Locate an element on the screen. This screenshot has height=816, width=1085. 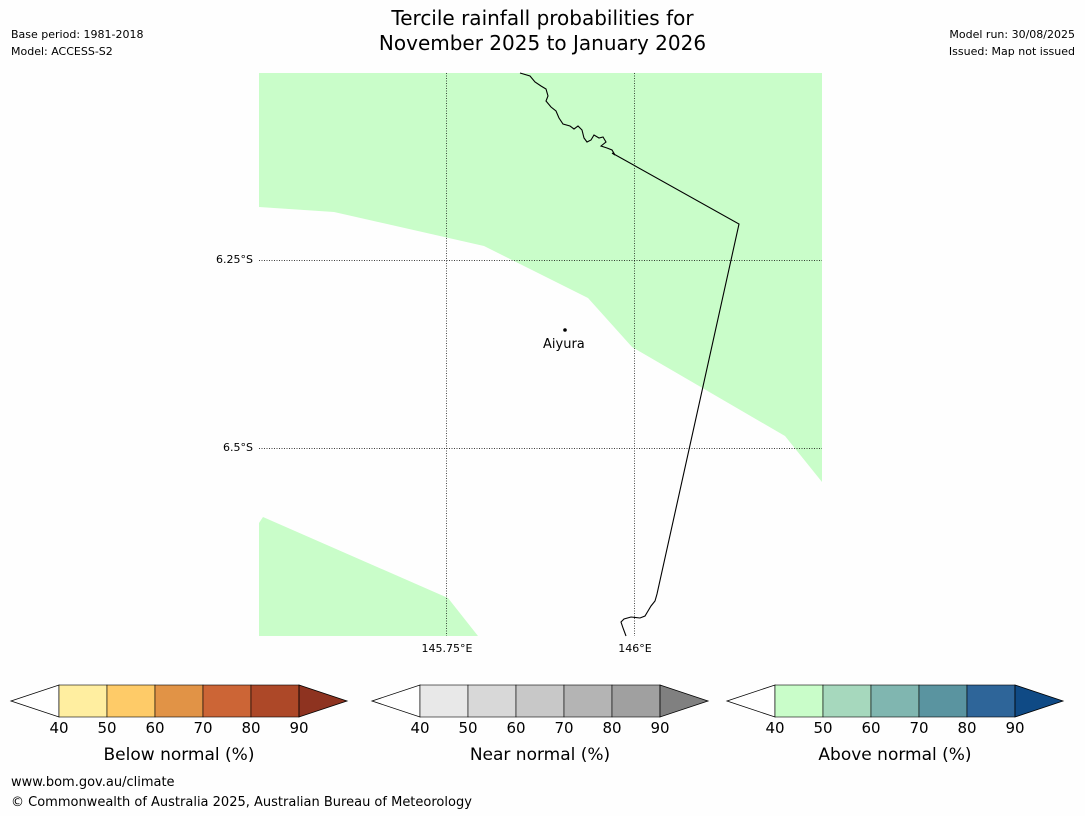
lat-label-6.25: 6.25°S is located at coordinates (234, 259).